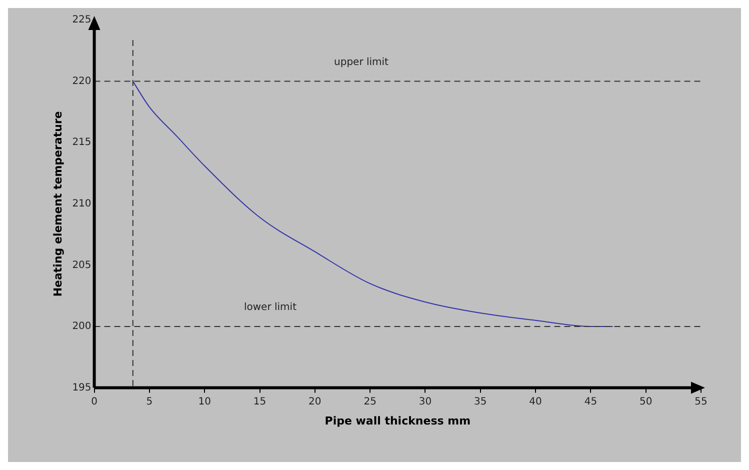 This screenshot has width=749, height=470. I want to click on x-tick-label: 20, so click(315, 402).